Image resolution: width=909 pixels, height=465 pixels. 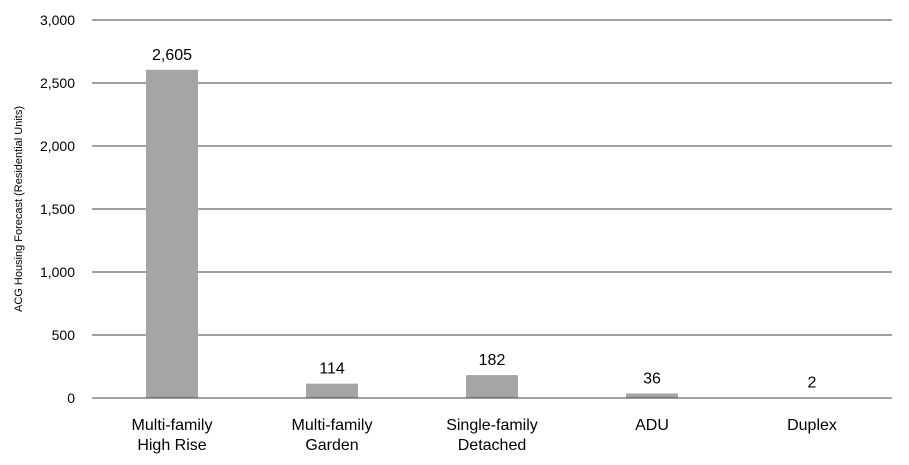 I want to click on data-label: 2, so click(x=812, y=383).